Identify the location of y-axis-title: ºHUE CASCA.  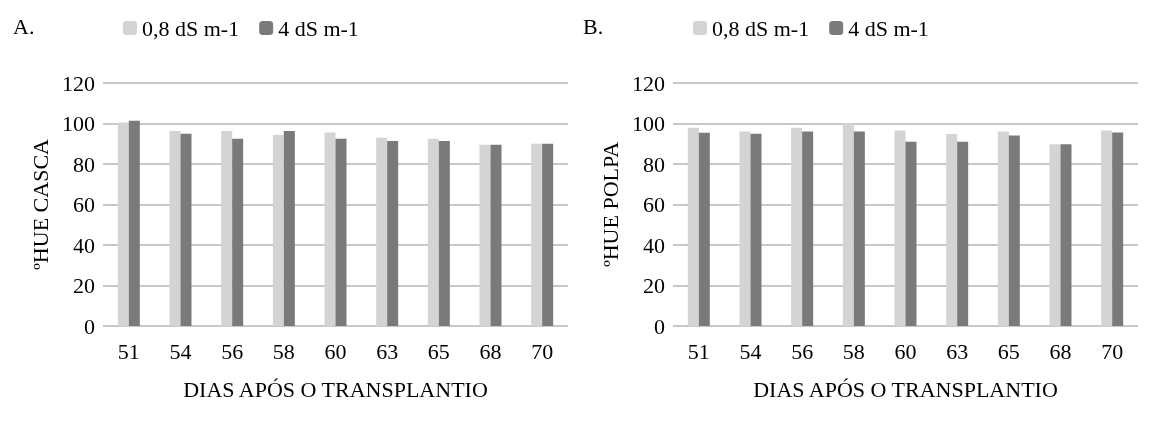
(40, 204).